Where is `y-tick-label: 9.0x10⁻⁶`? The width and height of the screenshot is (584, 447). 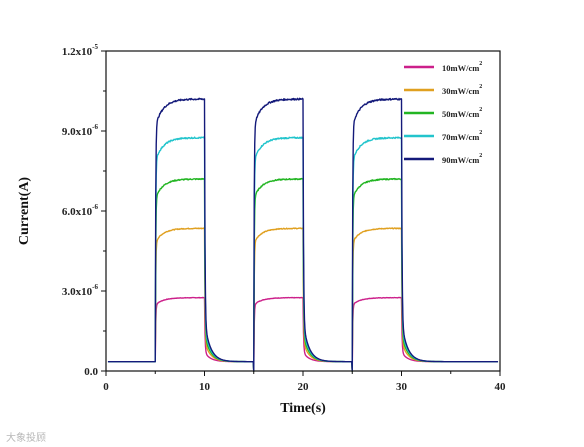 y-tick-label: 9.0x10⁻⁶ is located at coordinates (80, 130).